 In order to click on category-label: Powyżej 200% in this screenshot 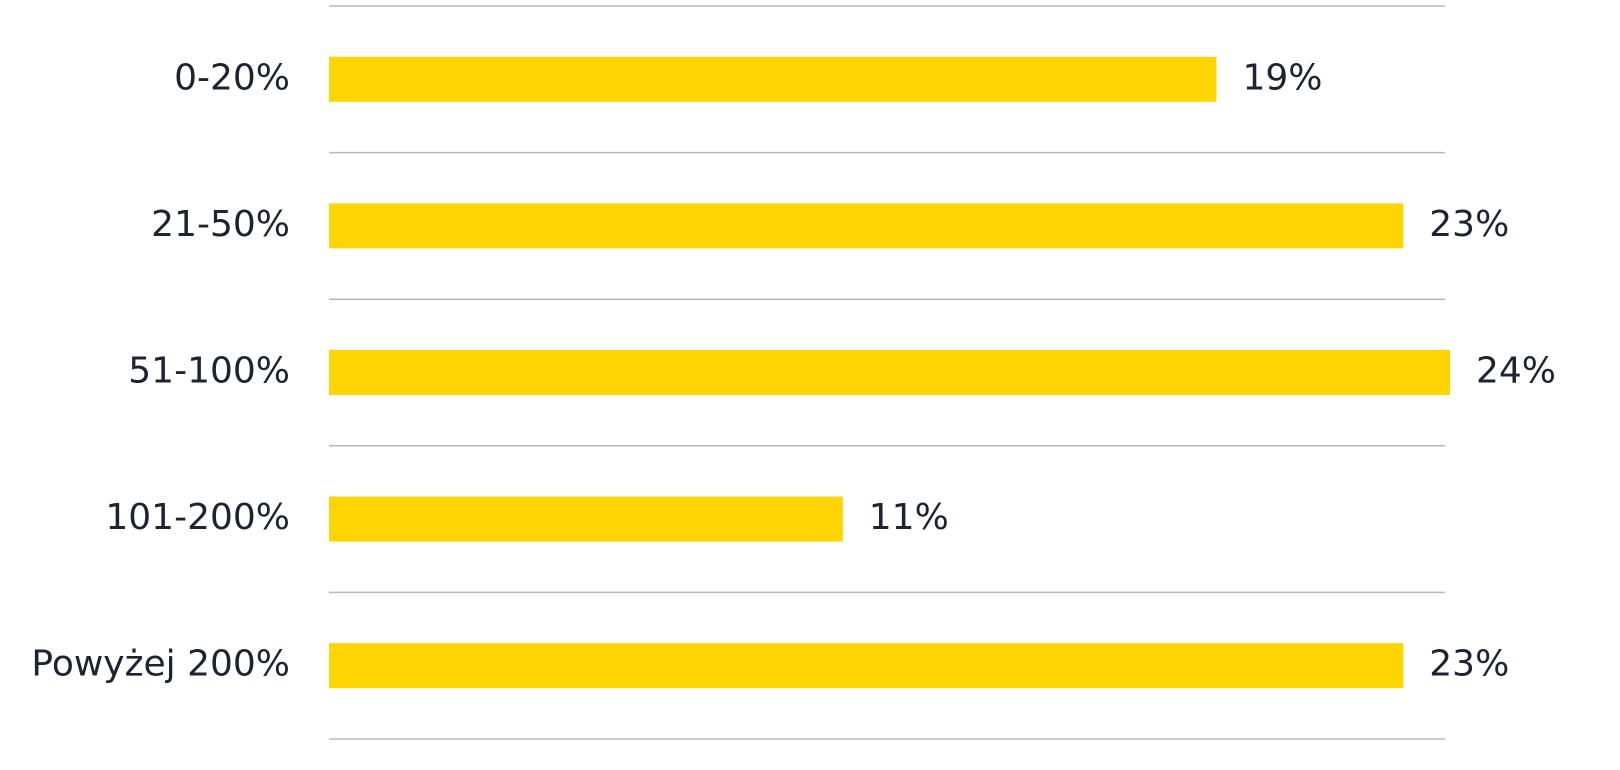, I will do `click(160, 664)`.